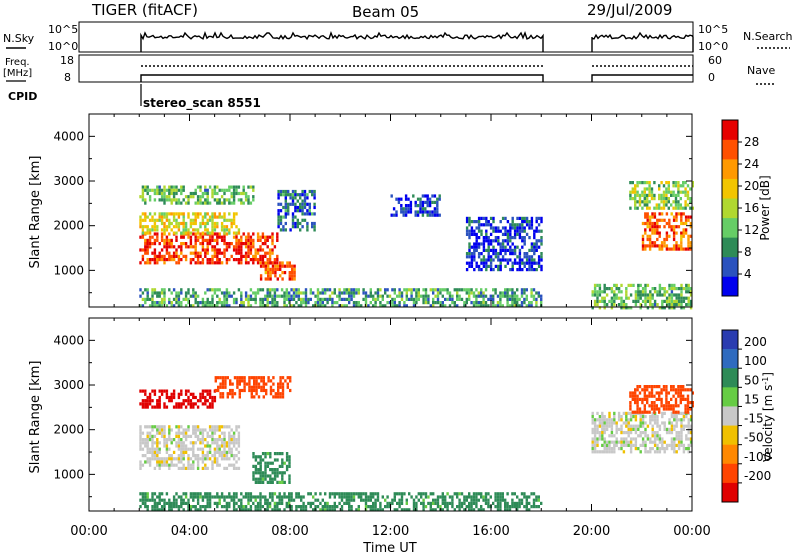 The height and width of the screenshot is (554, 800). I want to click on velocity-colorbar-label: Velocity [m s-1], so click(768, 417).